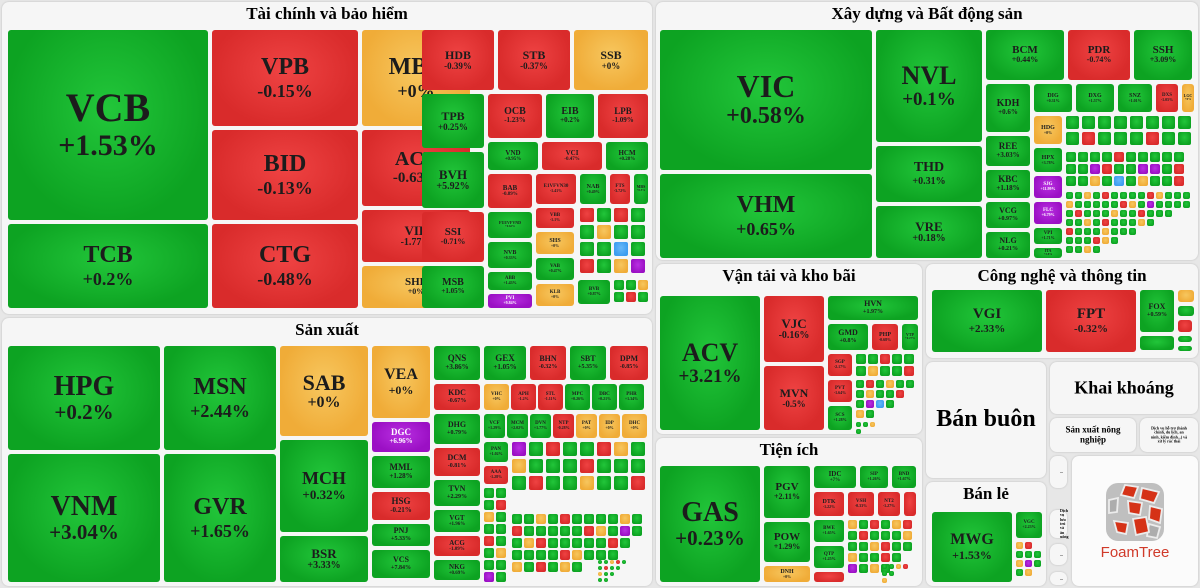 This screenshot has width=1200, height=588. What do you see at coordinates (840, 365) in the screenshot?
I see `stock-cell-SGP: SGP -2.17%` at bounding box center [840, 365].